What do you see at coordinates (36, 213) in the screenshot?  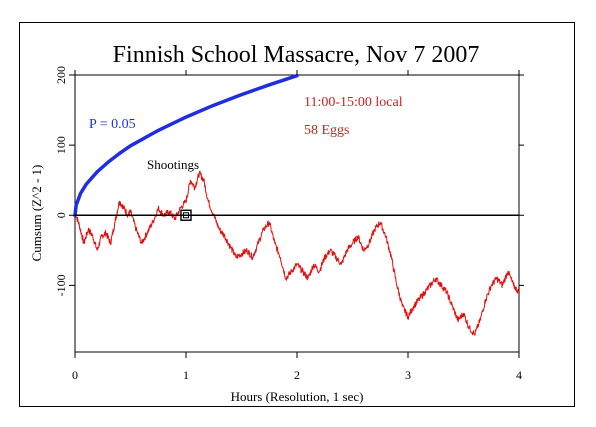 I see `y-axis-label: Cumsum (Z^2 - 1)` at bounding box center [36, 213].